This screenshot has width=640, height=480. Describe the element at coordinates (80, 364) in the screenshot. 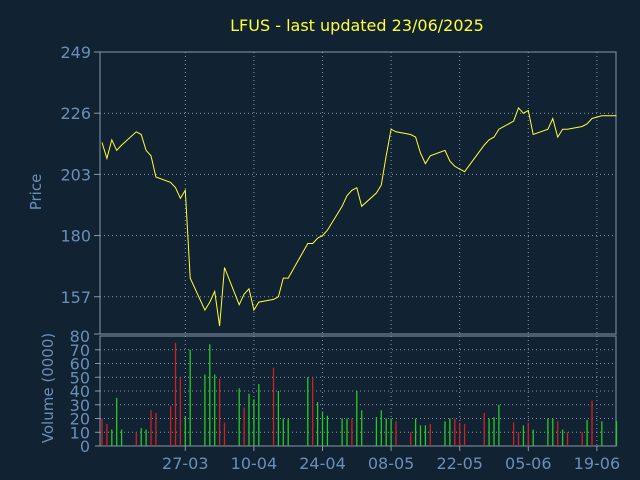

I see `volume-tick-label: 60` at that location.